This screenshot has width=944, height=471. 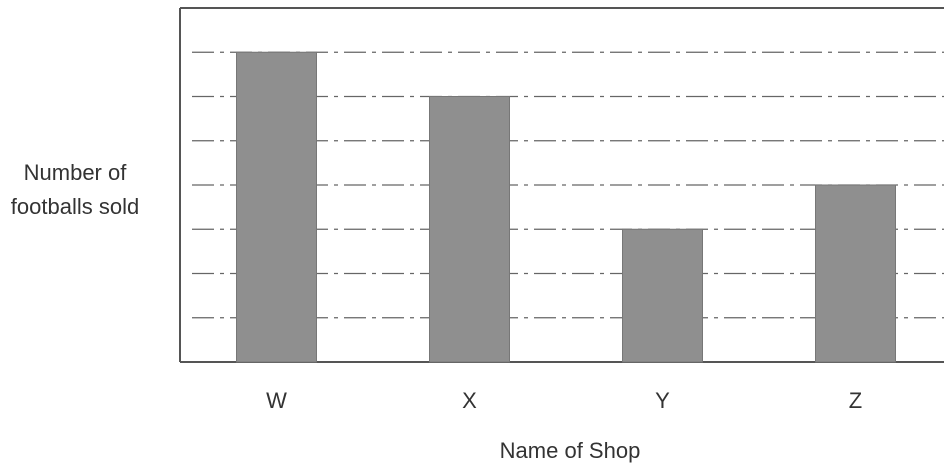 What do you see at coordinates (662, 400) in the screenshot?
I see `x-tick-label: Y` at bounding box center [662, 400].